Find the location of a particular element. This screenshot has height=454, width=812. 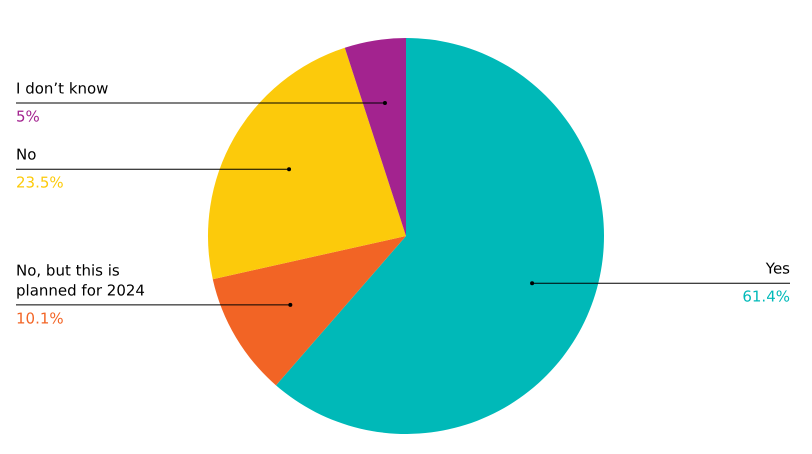

data-label: 5% is located at coordinates (28, 116).